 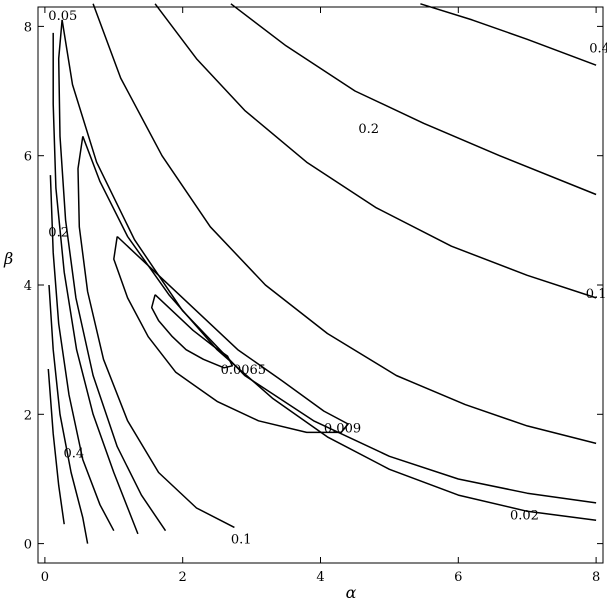 What do you see at coordinates (28, 27) in the screenshot?
I see `y-tick-label-4: 8` at bounding box center [28, 27].